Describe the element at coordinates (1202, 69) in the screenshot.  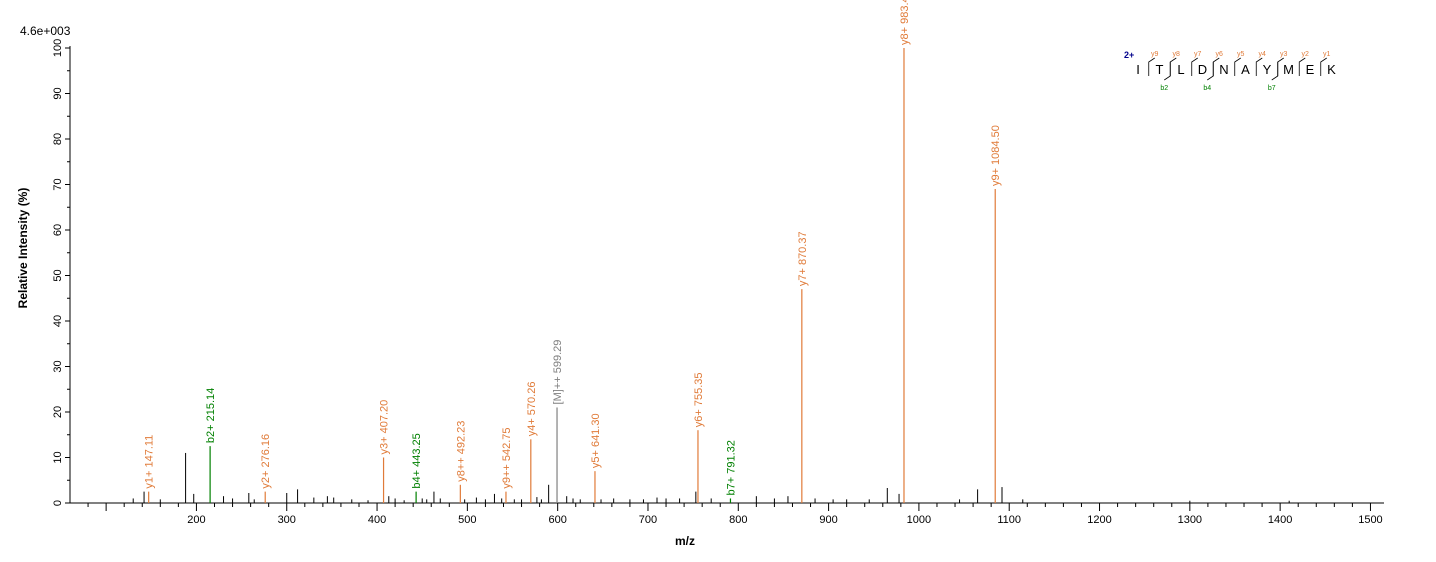
I see `sequence-residue: D` at that location.